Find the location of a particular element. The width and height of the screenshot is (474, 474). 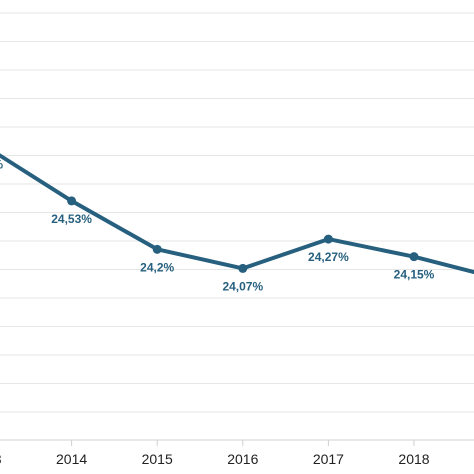

data-label: 24,53% is located at coordinates (71, 219).